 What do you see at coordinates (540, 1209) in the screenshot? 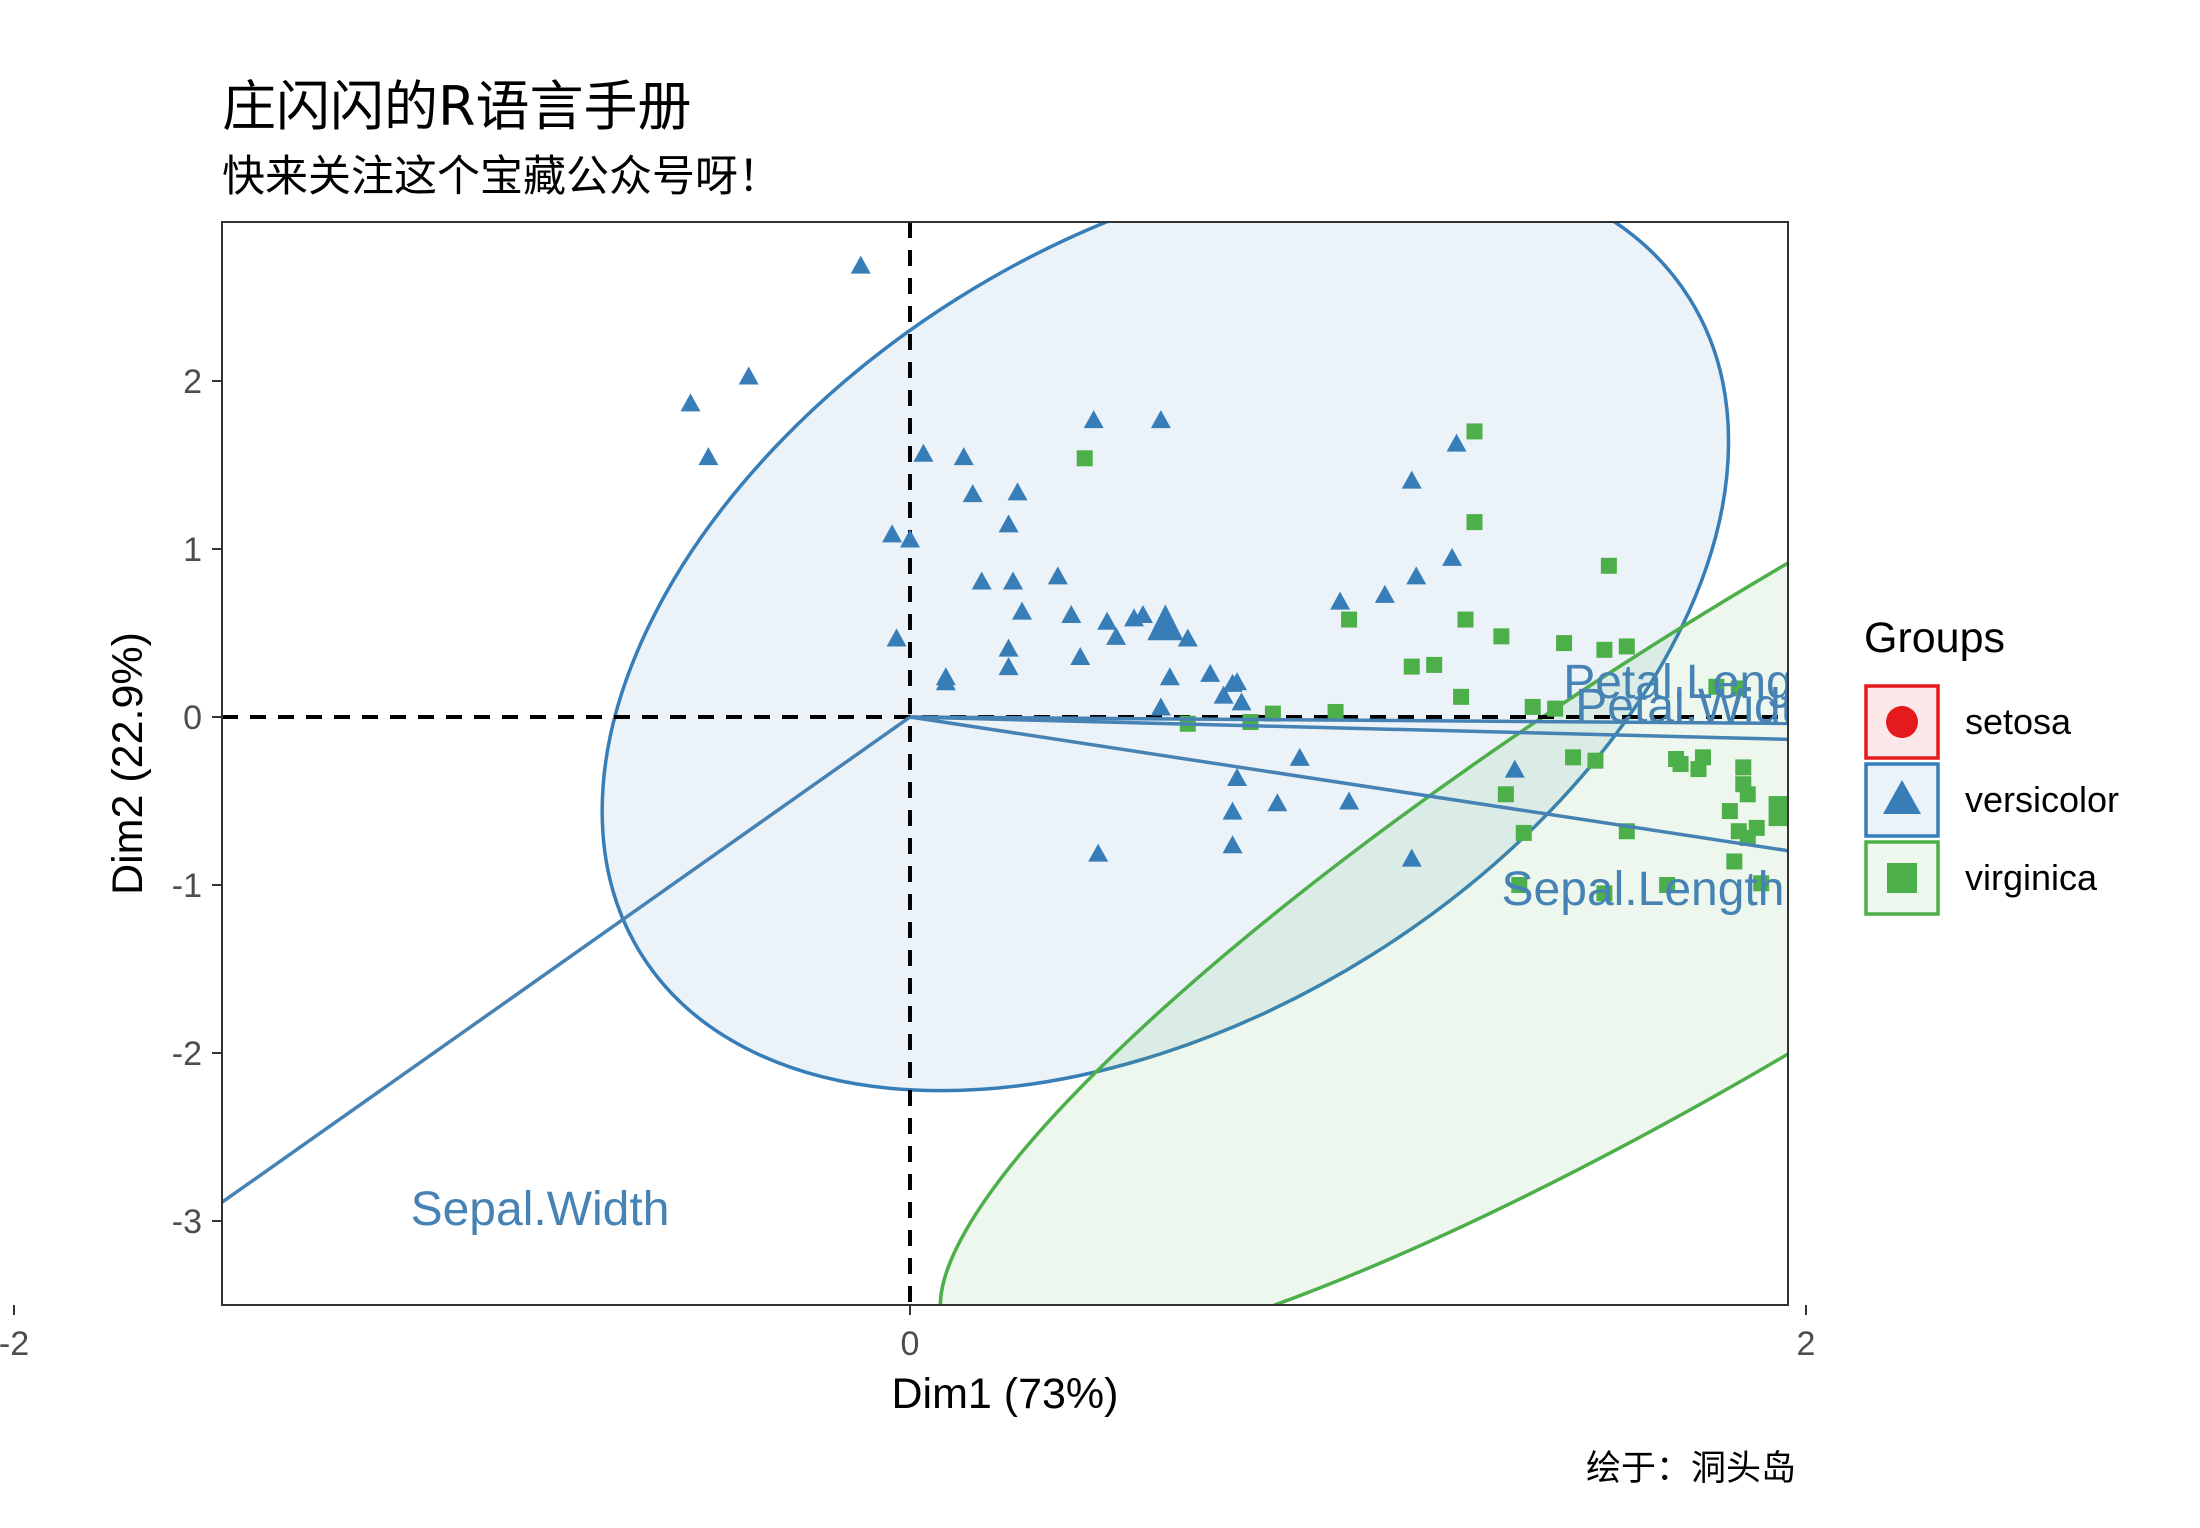
I see `variable-label-Sepal.Width: Sepal.Width` at bounding box center [540, 1209].